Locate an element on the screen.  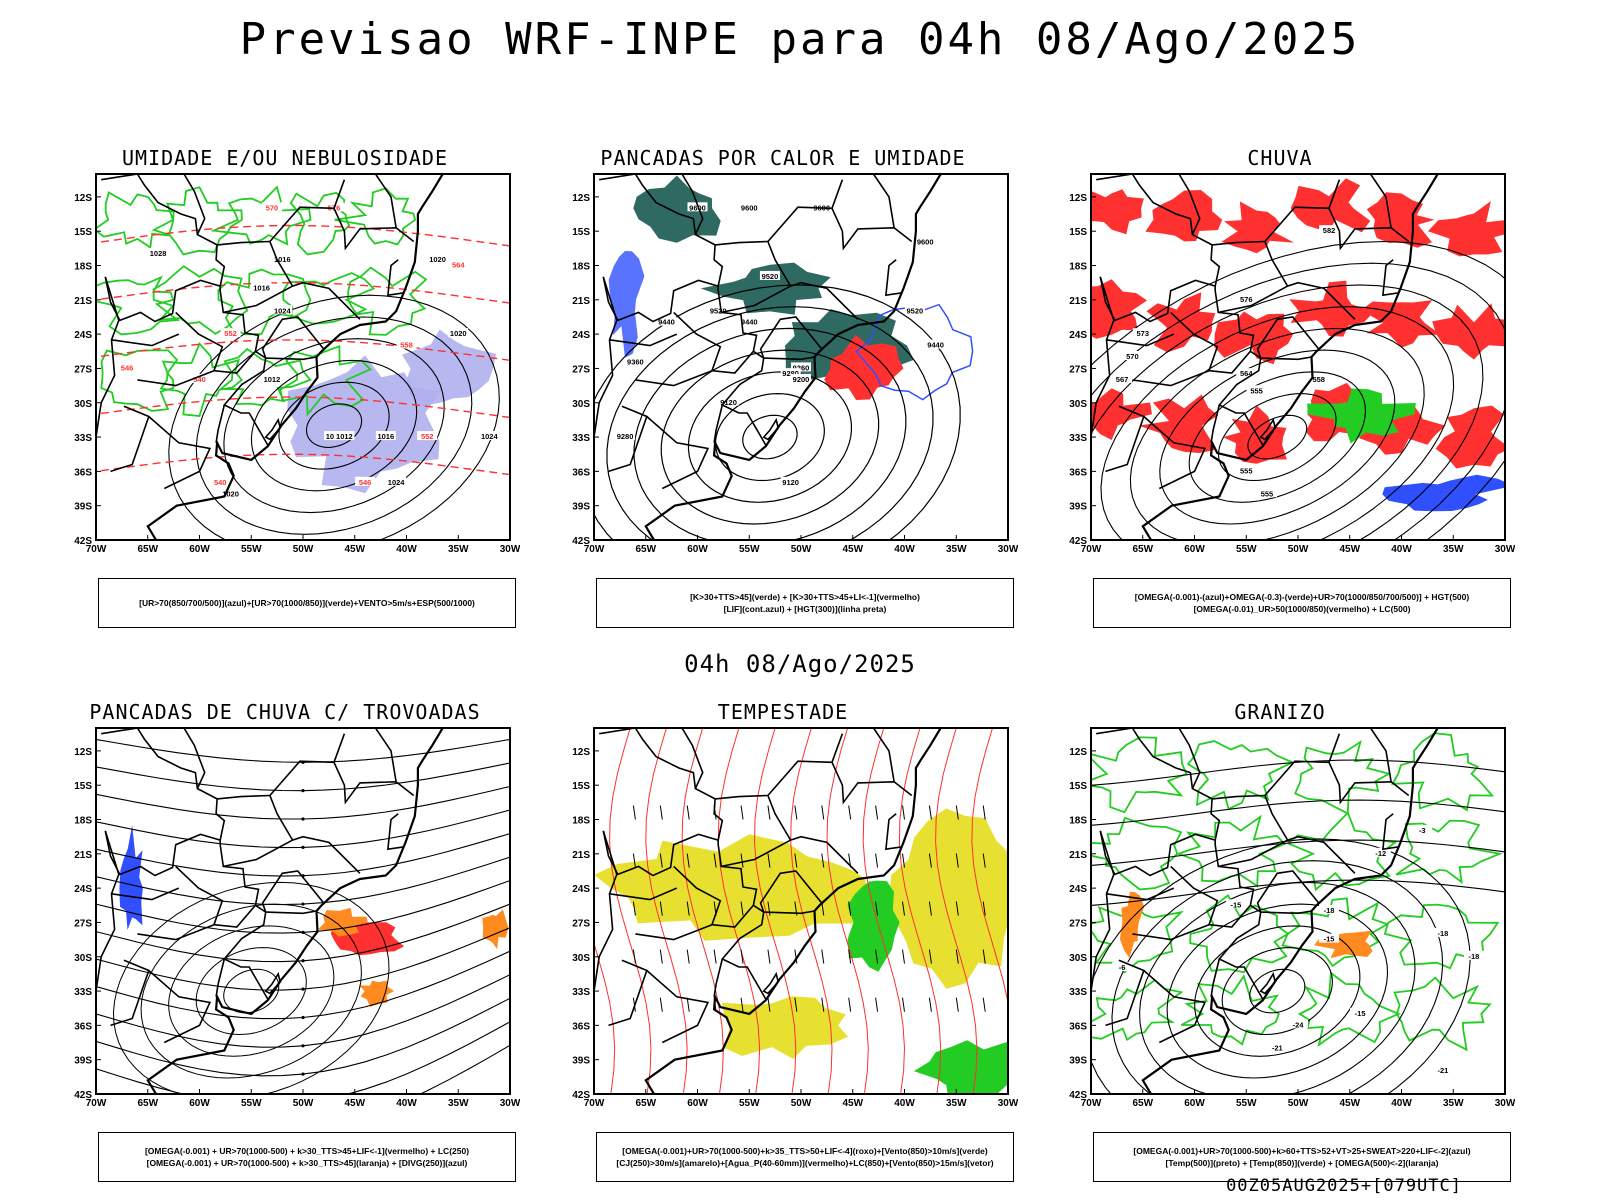
map-area: -3 -12 -15 -18 -15 -6 -18 -24 -21 -21 -15 -18 is located at coordinates (1298, 911).